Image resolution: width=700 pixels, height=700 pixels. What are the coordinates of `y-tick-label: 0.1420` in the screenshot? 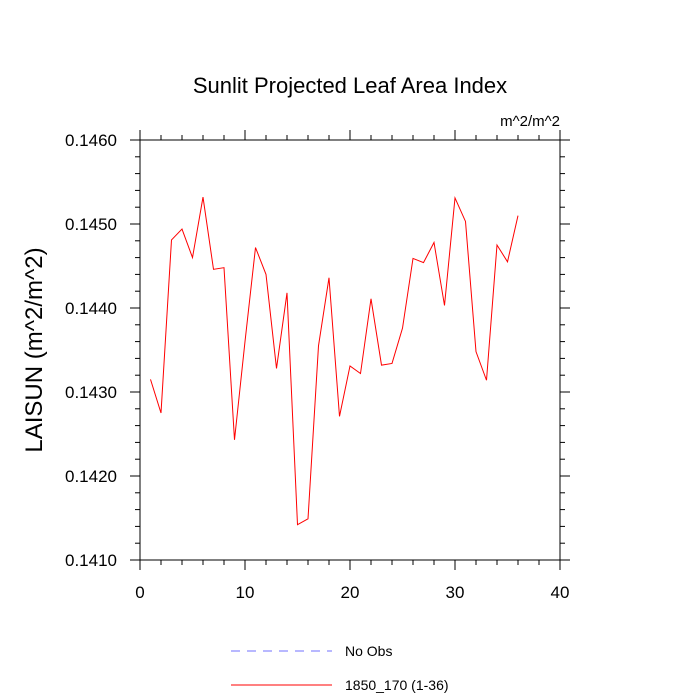 It's located at (91, 476).